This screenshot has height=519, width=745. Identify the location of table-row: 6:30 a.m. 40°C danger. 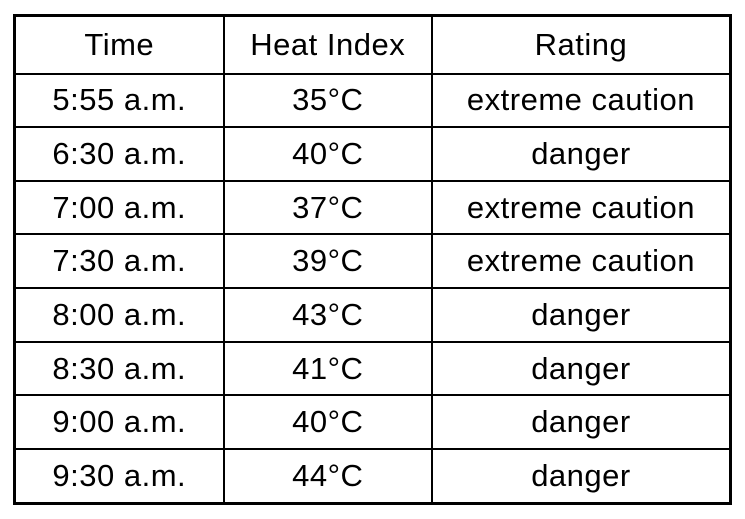
(372, 154).